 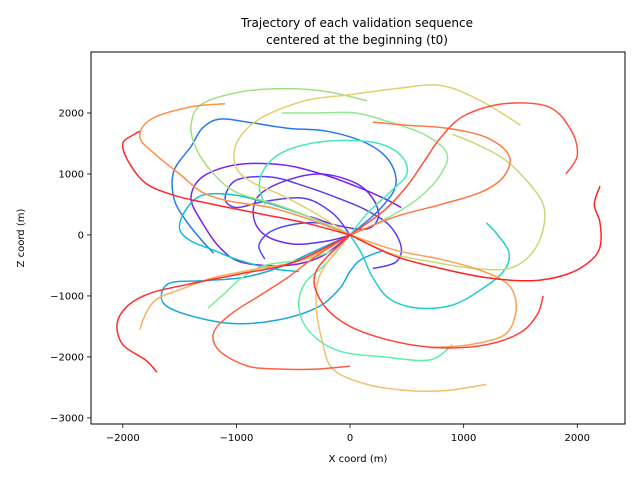 What do you see at coordinates (350, 438) in the screenshot?
I see `x-tick-label: 0` at bounding box center [350, 438].